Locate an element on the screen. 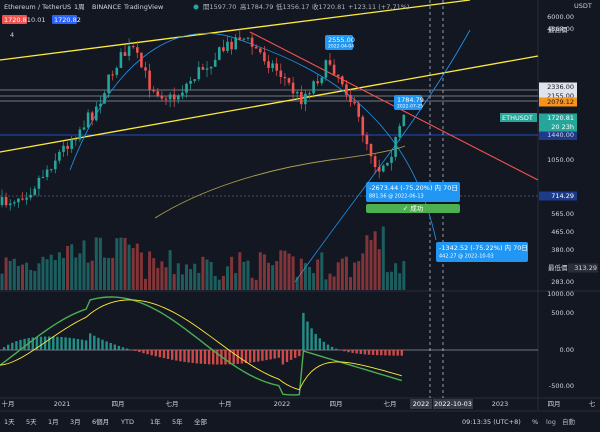  price-tick: 283.00 is located at coordinates (562, 282).